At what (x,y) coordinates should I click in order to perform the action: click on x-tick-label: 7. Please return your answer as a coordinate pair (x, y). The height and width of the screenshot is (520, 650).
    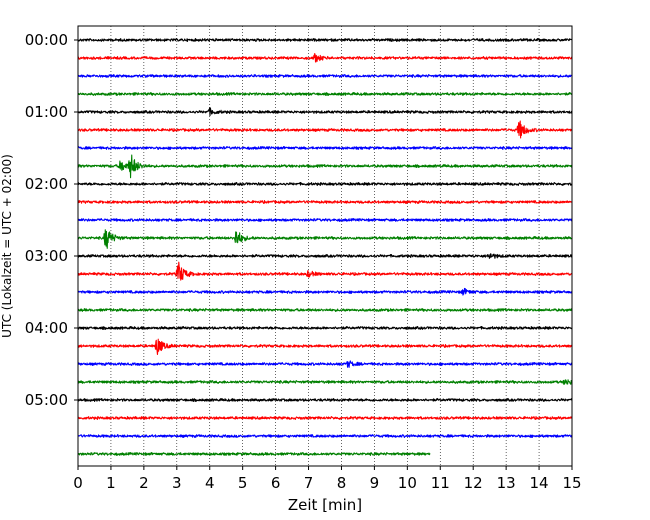
    Looking at the image, I should click on (309, 483).